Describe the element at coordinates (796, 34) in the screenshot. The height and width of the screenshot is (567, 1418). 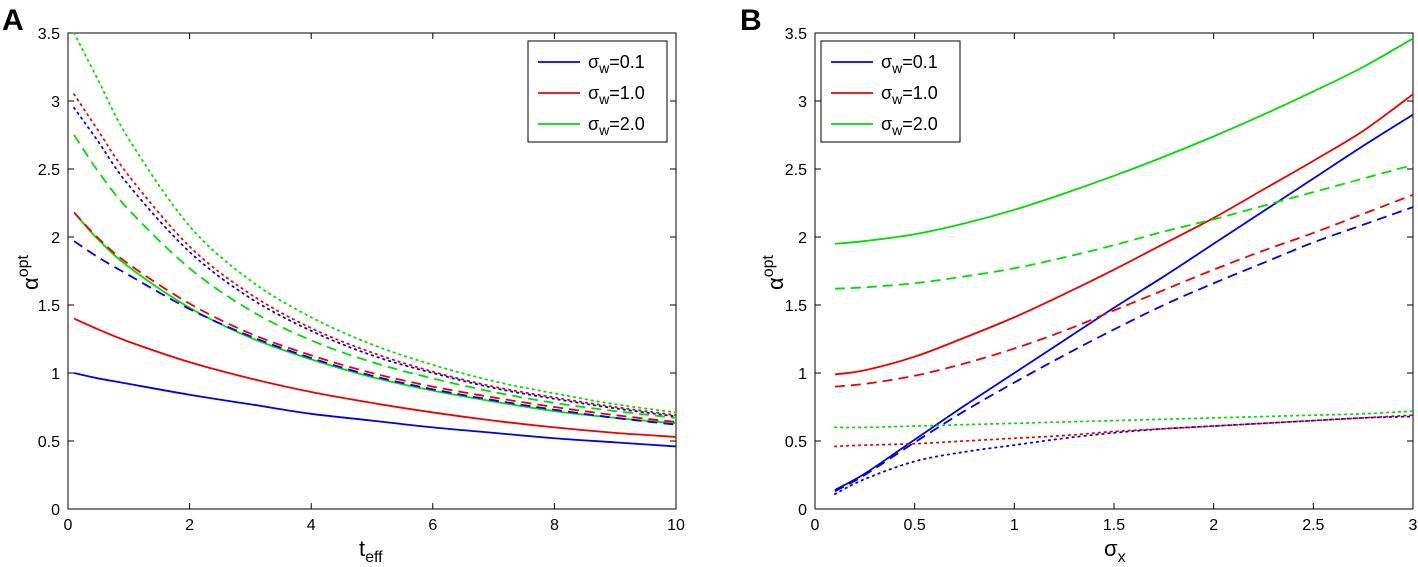
I see `panel-b-ytick-label: 3.5` at that location.